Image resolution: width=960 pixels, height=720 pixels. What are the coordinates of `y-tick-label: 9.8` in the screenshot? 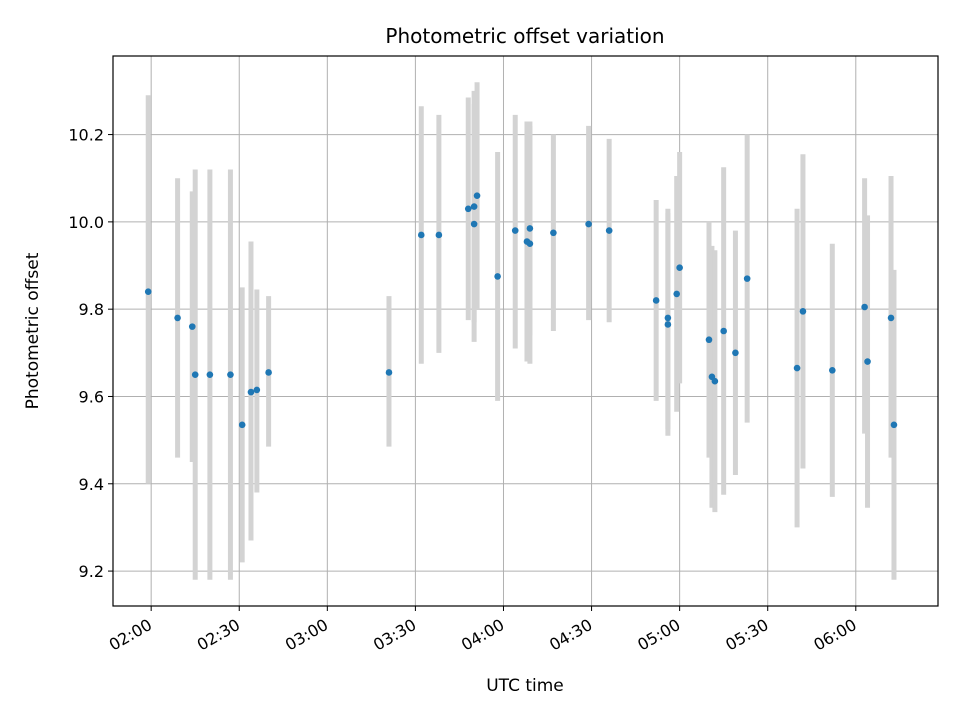 It's located at (91, 309).